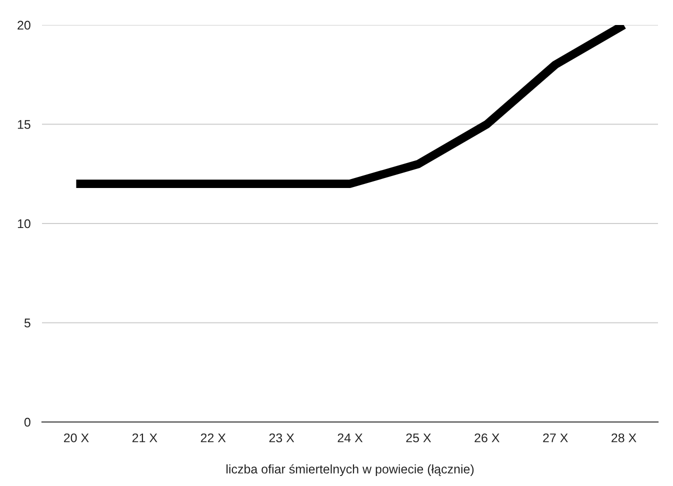 The image size is (673, 486). Describe the element at coordinates (27, 323) in the screenshot. I see `y-tick-label: 5` at that location.